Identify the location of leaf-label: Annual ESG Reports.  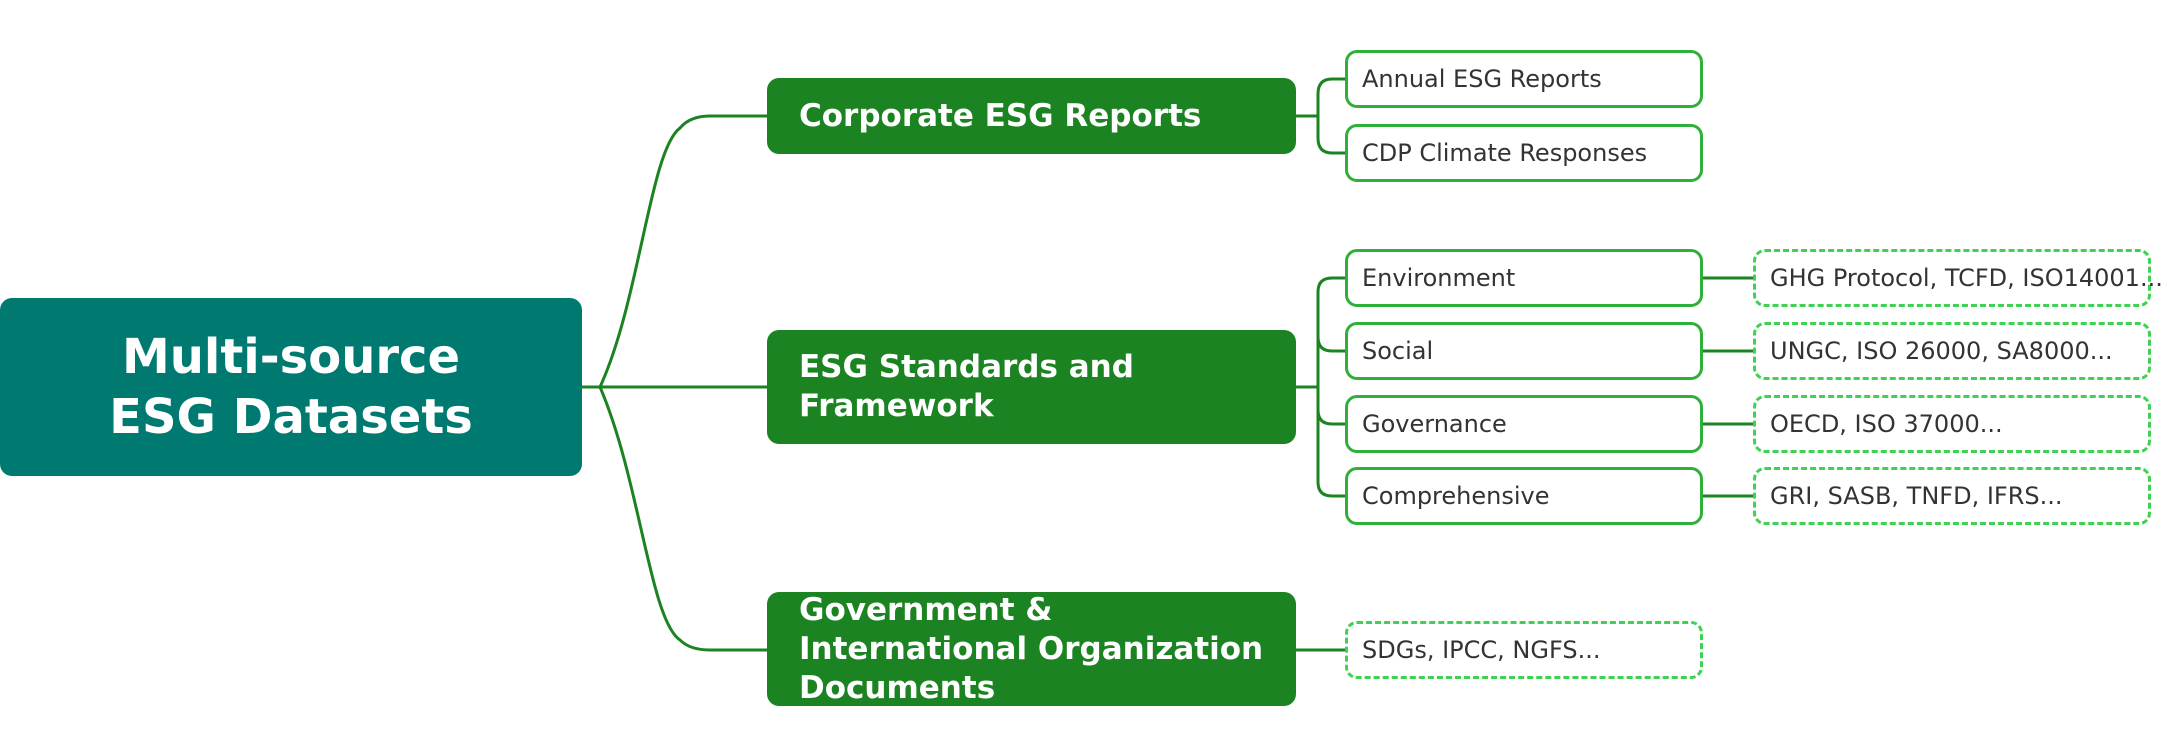
(1482, 79).